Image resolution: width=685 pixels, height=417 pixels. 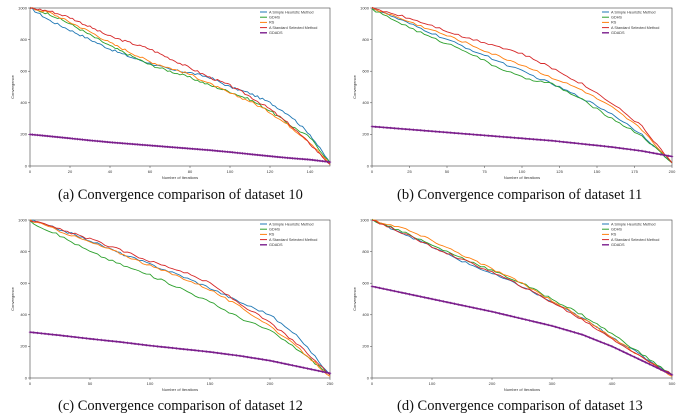 I want to click on y-tick-label: 800, so click(x=23, y=39).